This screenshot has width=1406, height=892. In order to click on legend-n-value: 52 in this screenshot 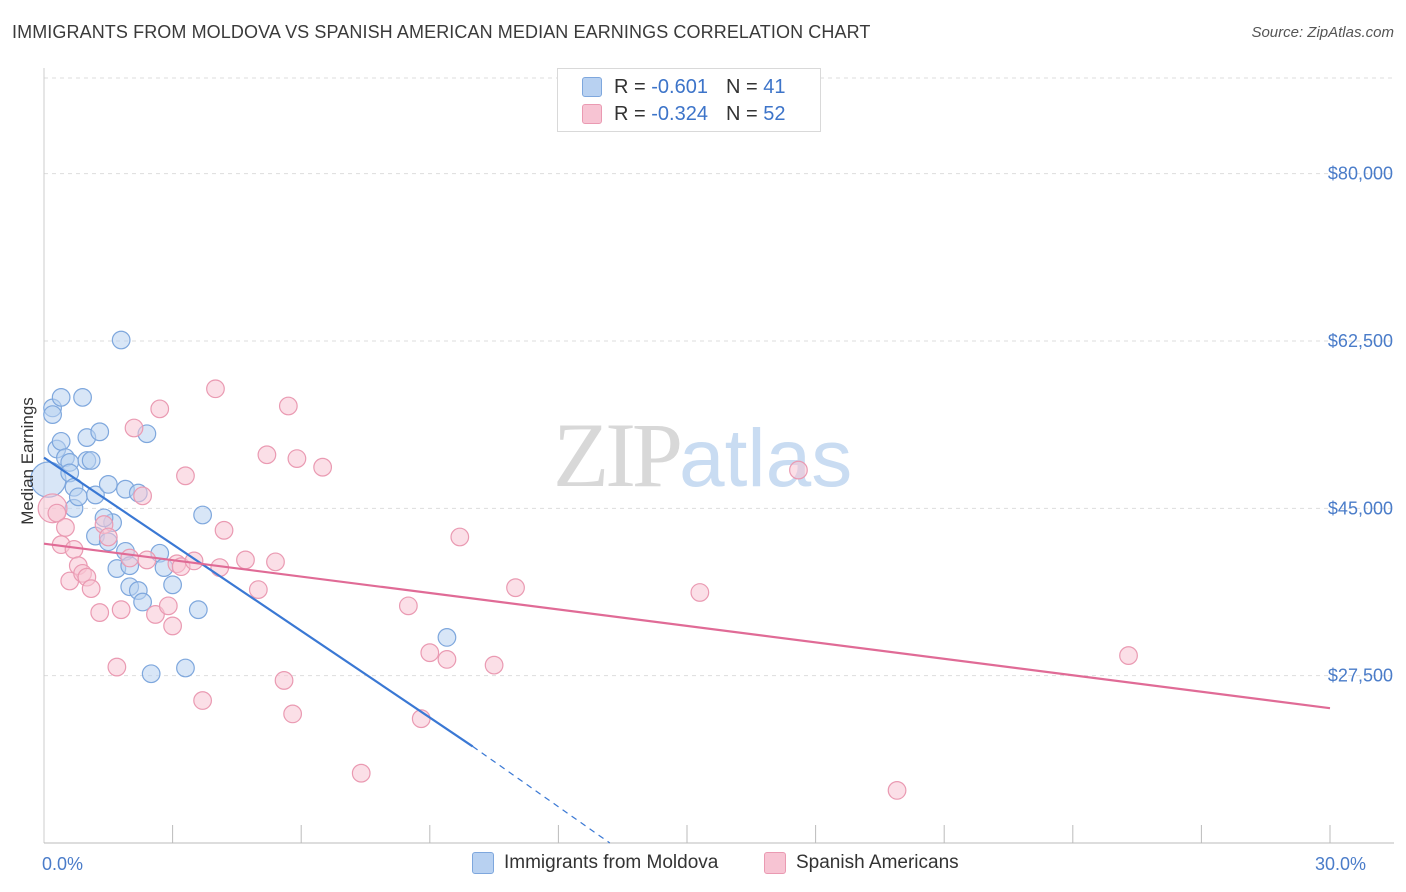, I will do `click(774, 113)`.